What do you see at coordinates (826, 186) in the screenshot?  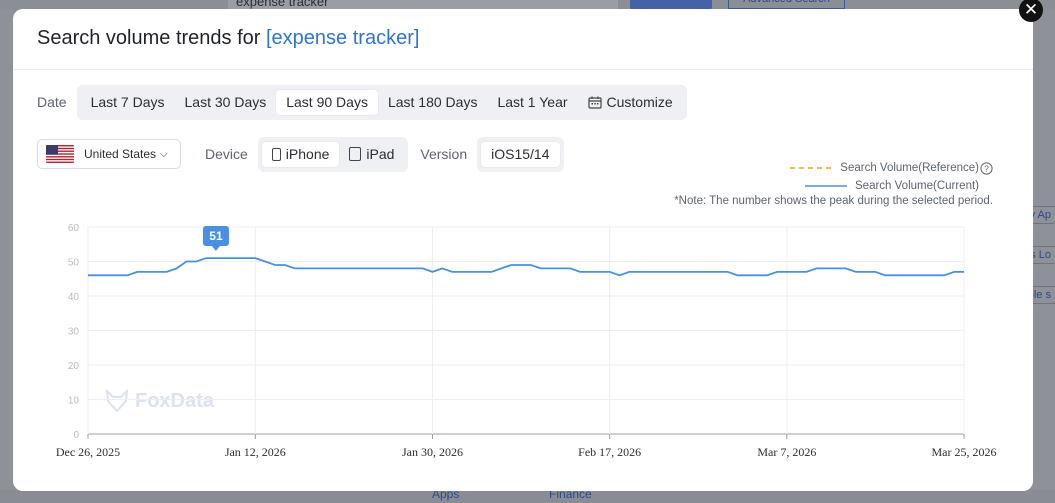 I see `solid-line-swatch` at bounding box center [826, 186].